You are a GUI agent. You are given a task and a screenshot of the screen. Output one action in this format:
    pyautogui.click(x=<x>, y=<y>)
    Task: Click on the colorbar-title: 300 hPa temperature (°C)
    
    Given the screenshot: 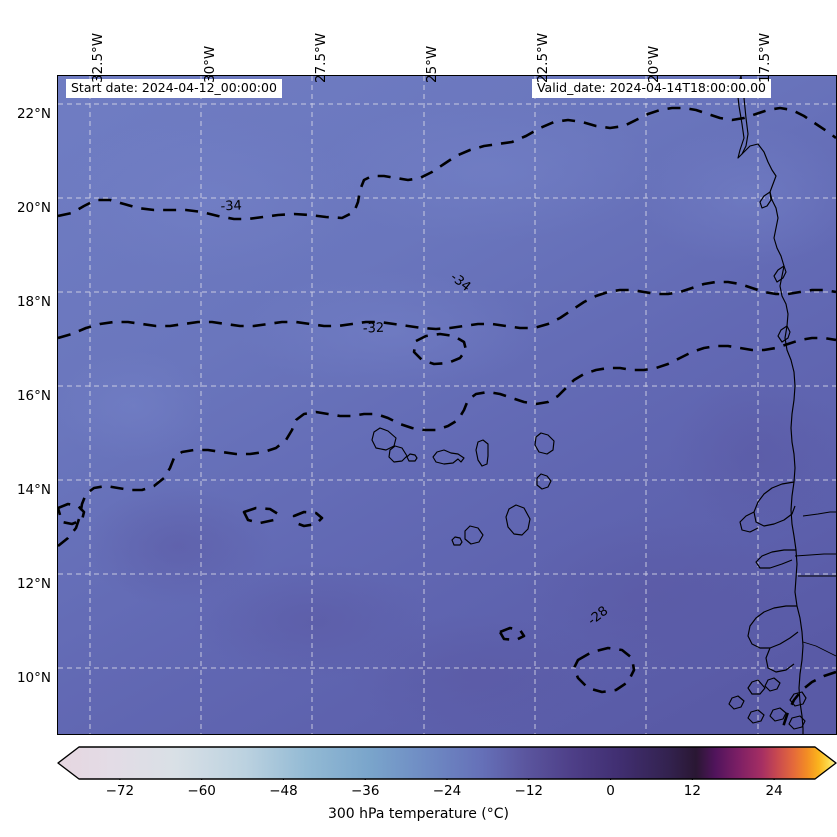 What is the action you would take?
    pyautogui.click(x=418, y=814)
    